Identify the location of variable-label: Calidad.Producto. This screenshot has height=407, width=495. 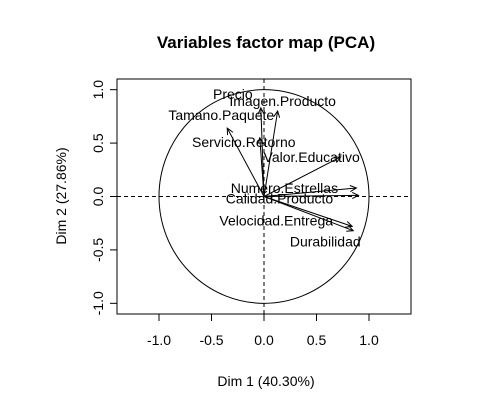
(280, 198).